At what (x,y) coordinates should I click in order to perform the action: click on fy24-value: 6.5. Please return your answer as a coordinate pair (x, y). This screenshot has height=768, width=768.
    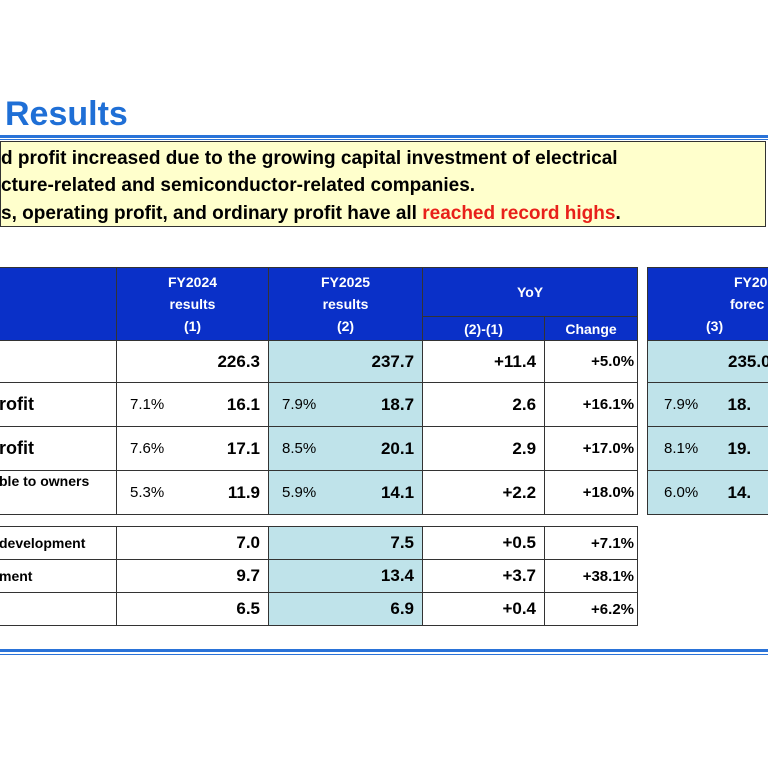
    Looking at the image, I should click on (192, 609).